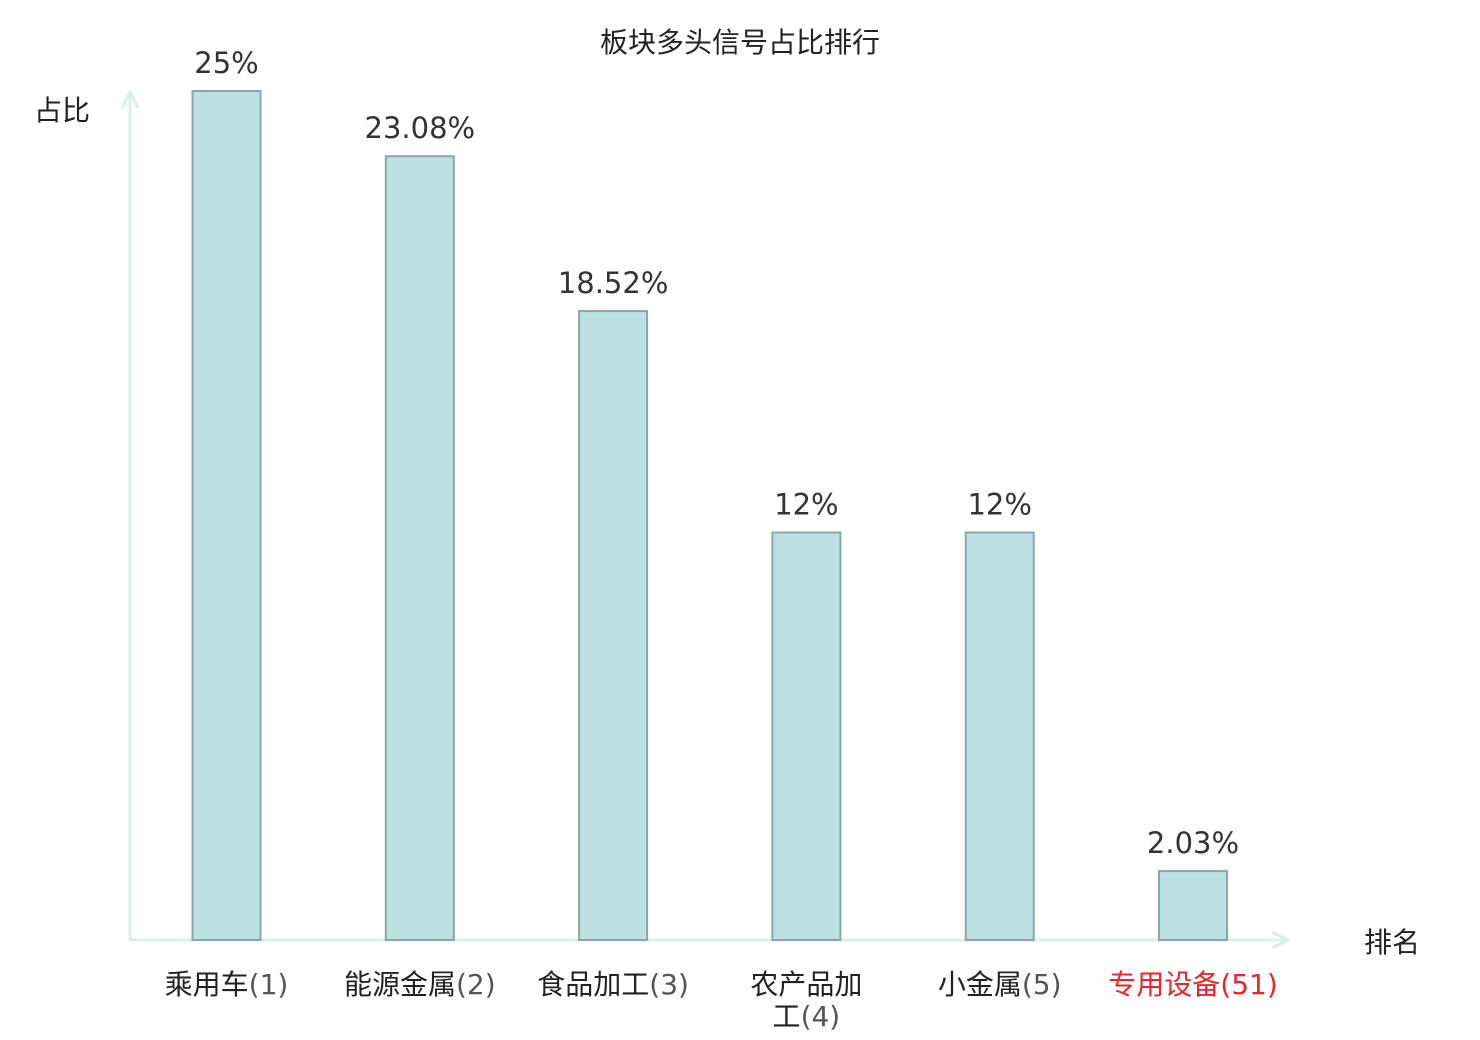  Describe the element at coordinates (207, 984) in the screenshot. I see `category-name-line: 乘用车` at that location.